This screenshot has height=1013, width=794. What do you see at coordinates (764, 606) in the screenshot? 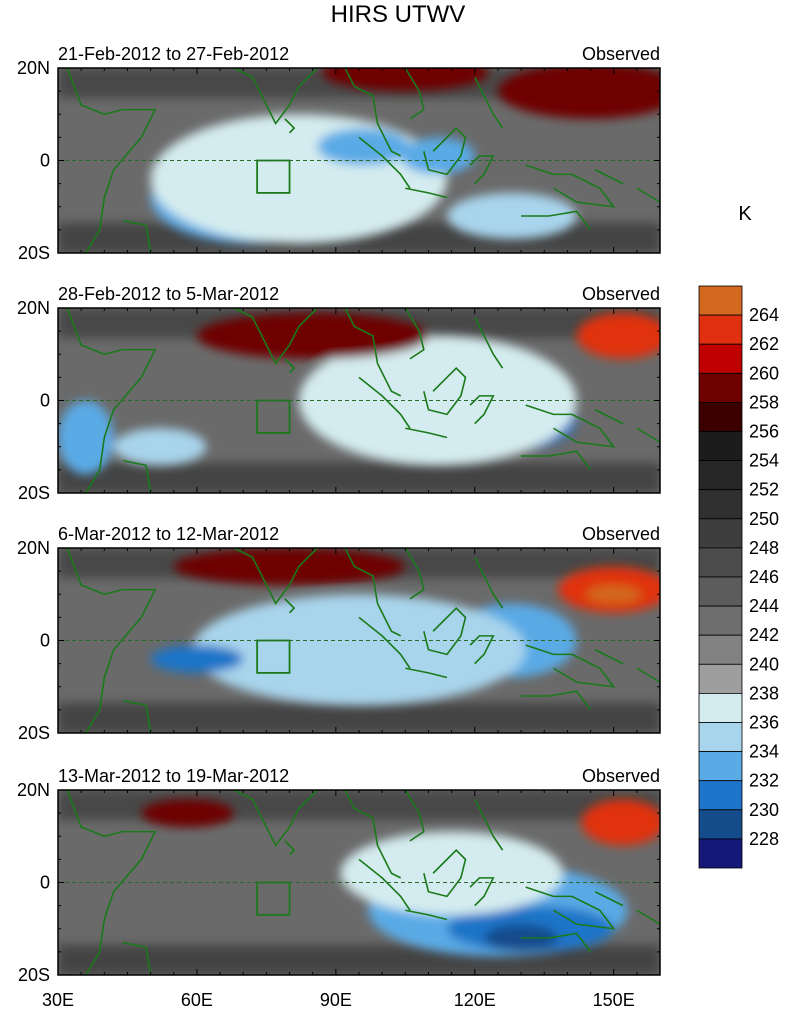
I see `colorbar-label: 244` at bounding box center [764, 606].